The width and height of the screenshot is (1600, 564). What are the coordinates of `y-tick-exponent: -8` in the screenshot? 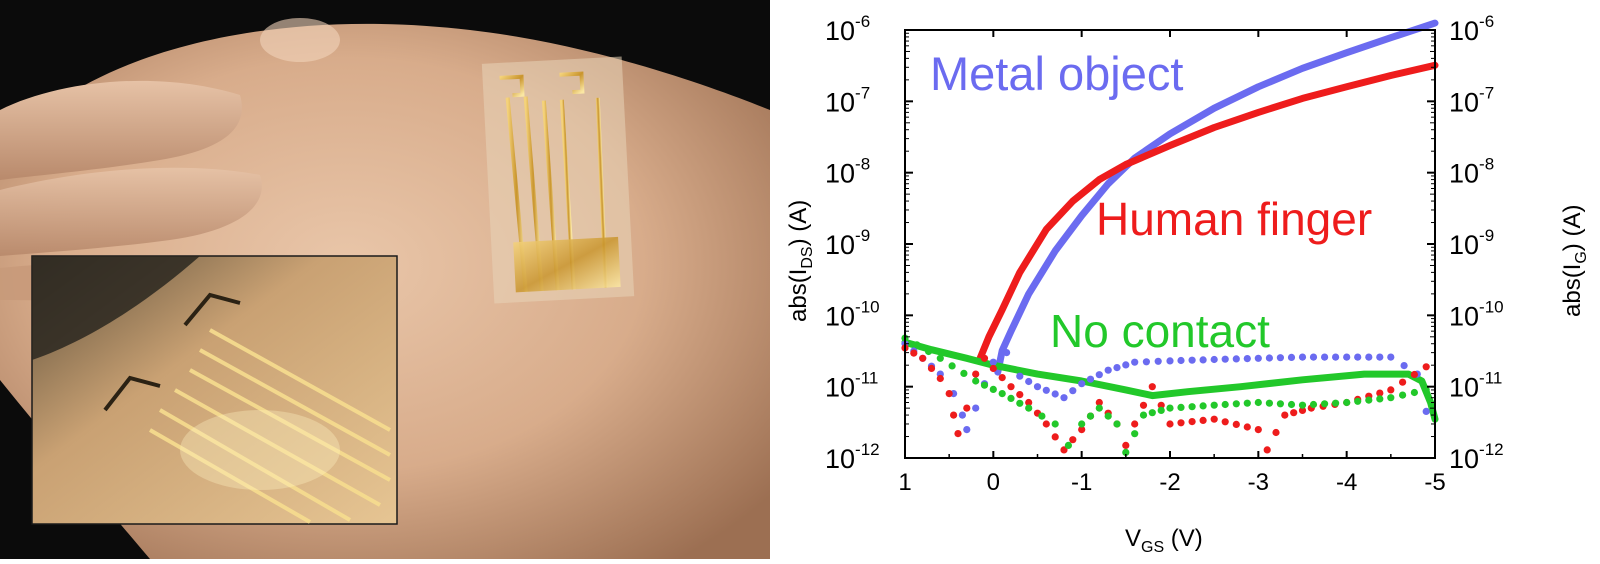 It's located at (1486, 164).